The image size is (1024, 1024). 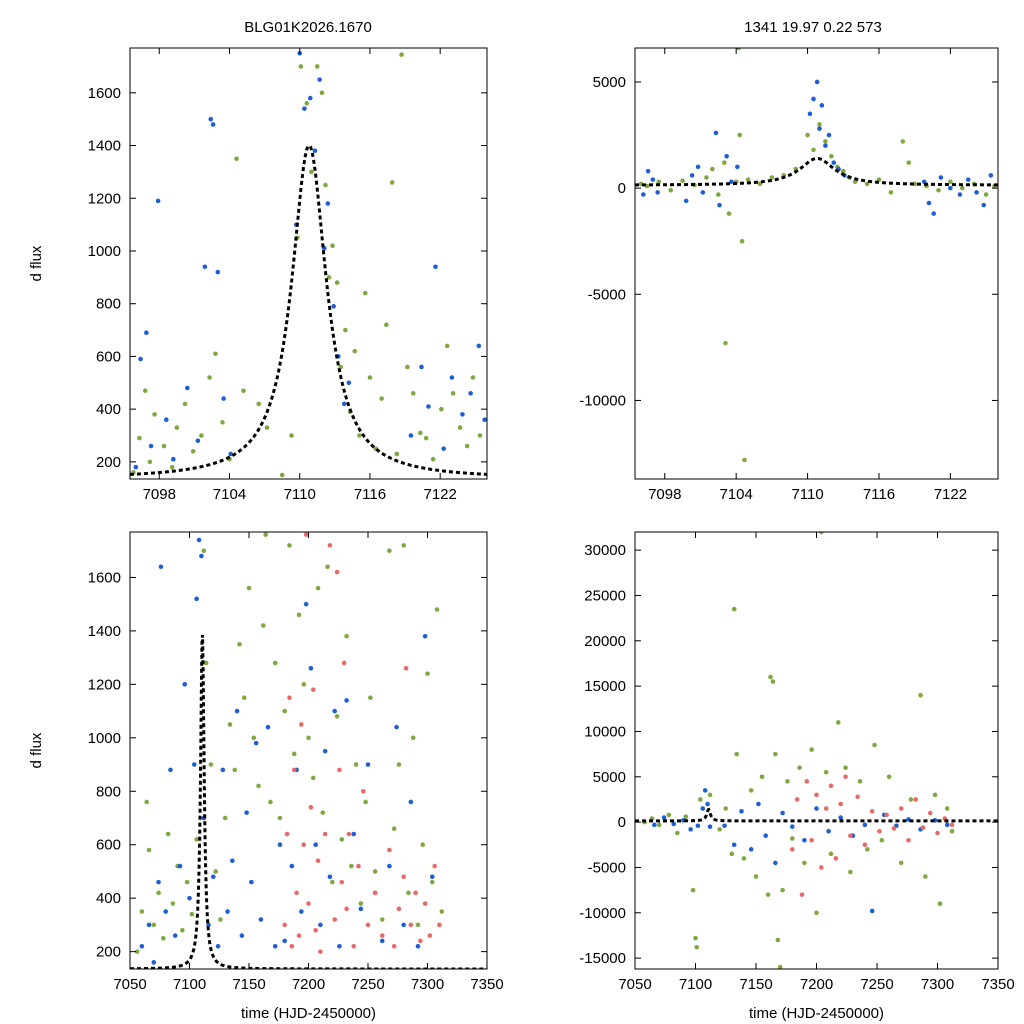 What do you see at coordinates (108, 952) in the screenshot?
I see `y-tick-label: 200` at bounding box center [108, 952].